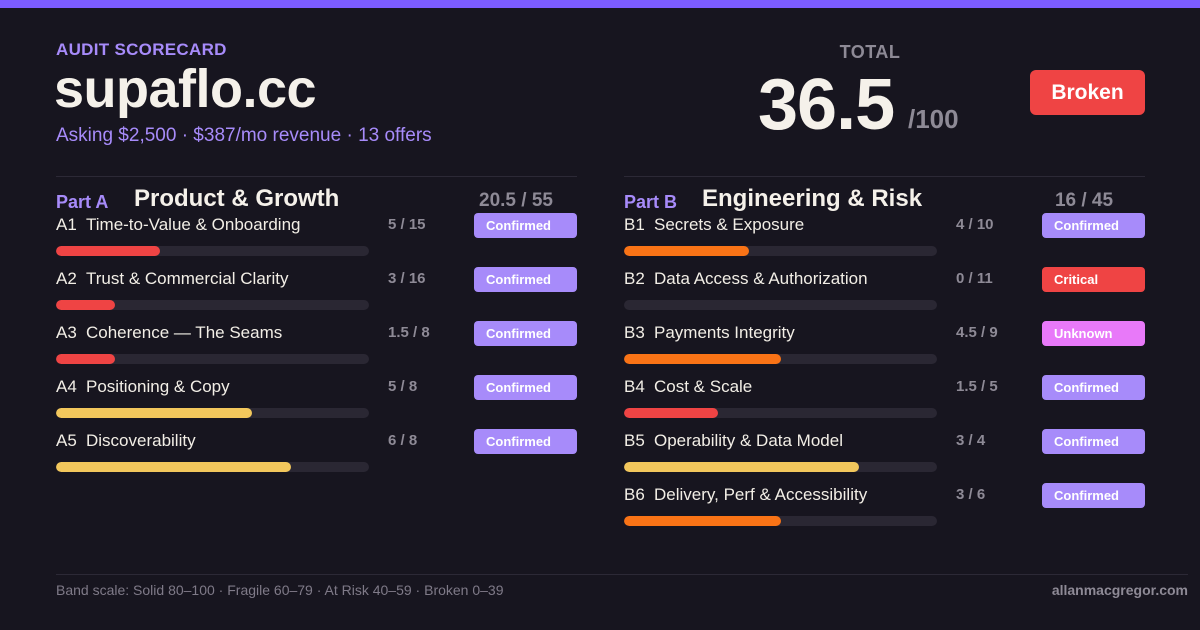  Describe the element at coordinates (1093, 279) in the screenshot. I see `status-badge: Critical` at that location.